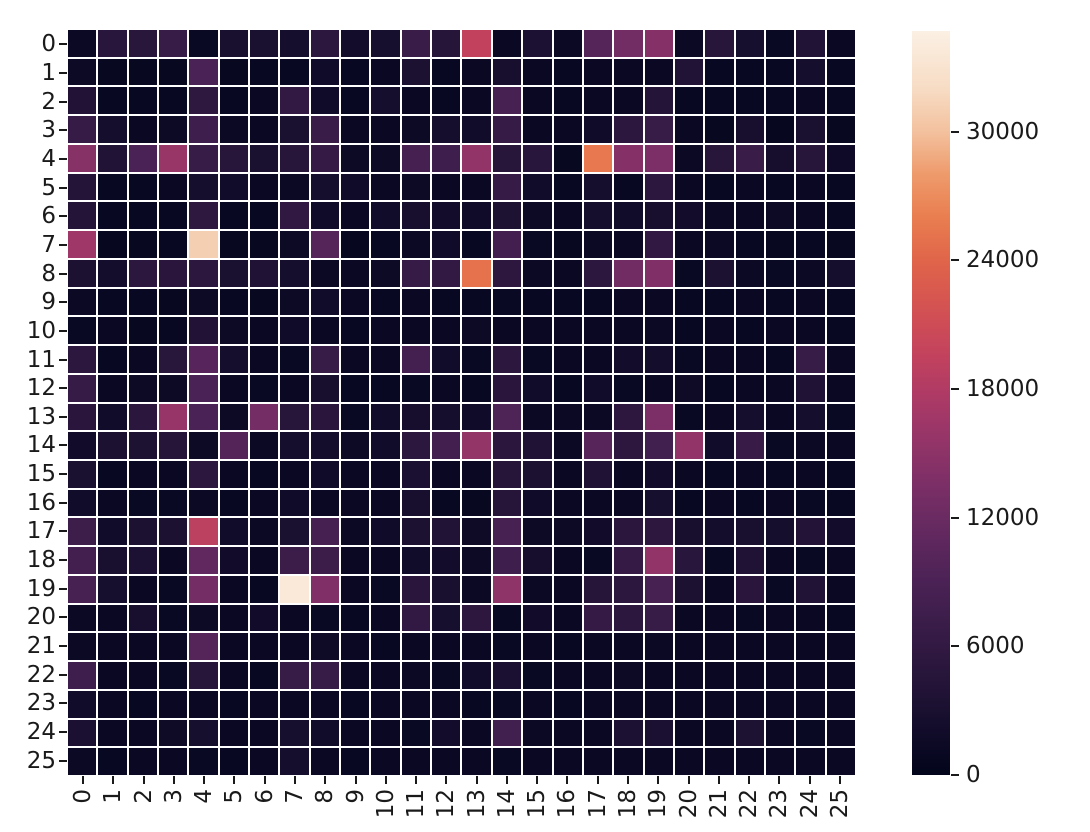 This screenshot has width=1090, height=832. Describe the element at coordinates (41, 646) in the screenshot. I see `y-tick-label: 21` at that location.